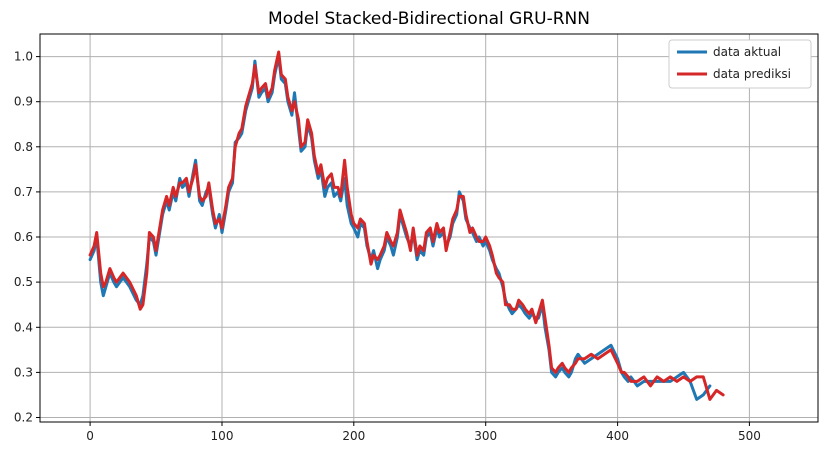 The height and width of the screenshot is (460, 826). I want to click on y-tick-label: 0.4, so click(23, 327).